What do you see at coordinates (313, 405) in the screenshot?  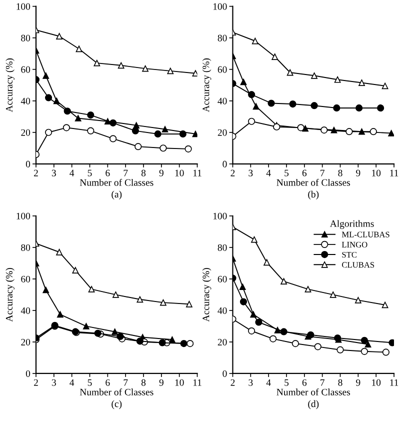 I see `text: (d)` at bounding box center [313, 405].